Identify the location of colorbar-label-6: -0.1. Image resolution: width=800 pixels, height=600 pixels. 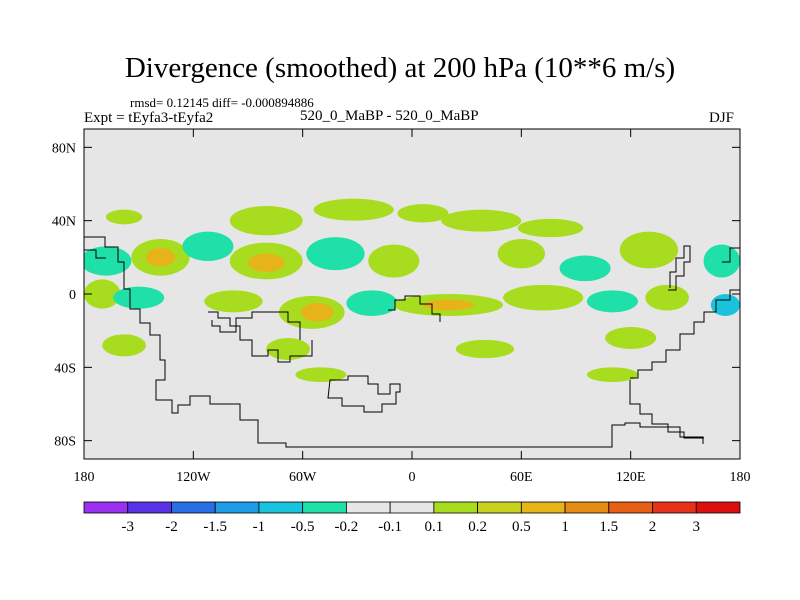
(390, 527).